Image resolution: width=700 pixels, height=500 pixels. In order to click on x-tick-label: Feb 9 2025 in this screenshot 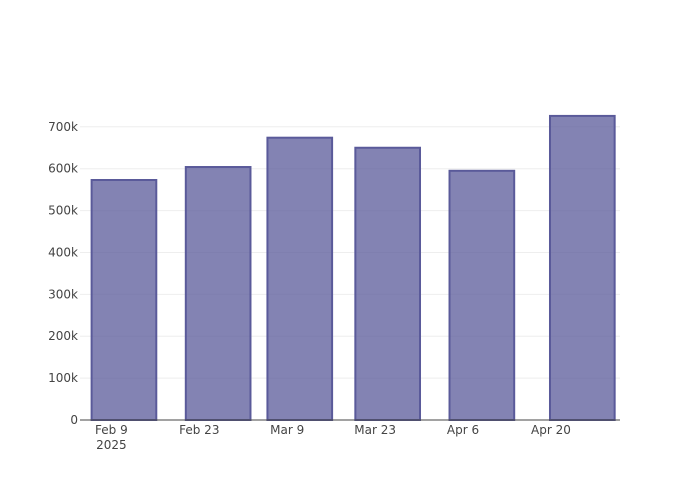, I will do `click(111, 437)`.